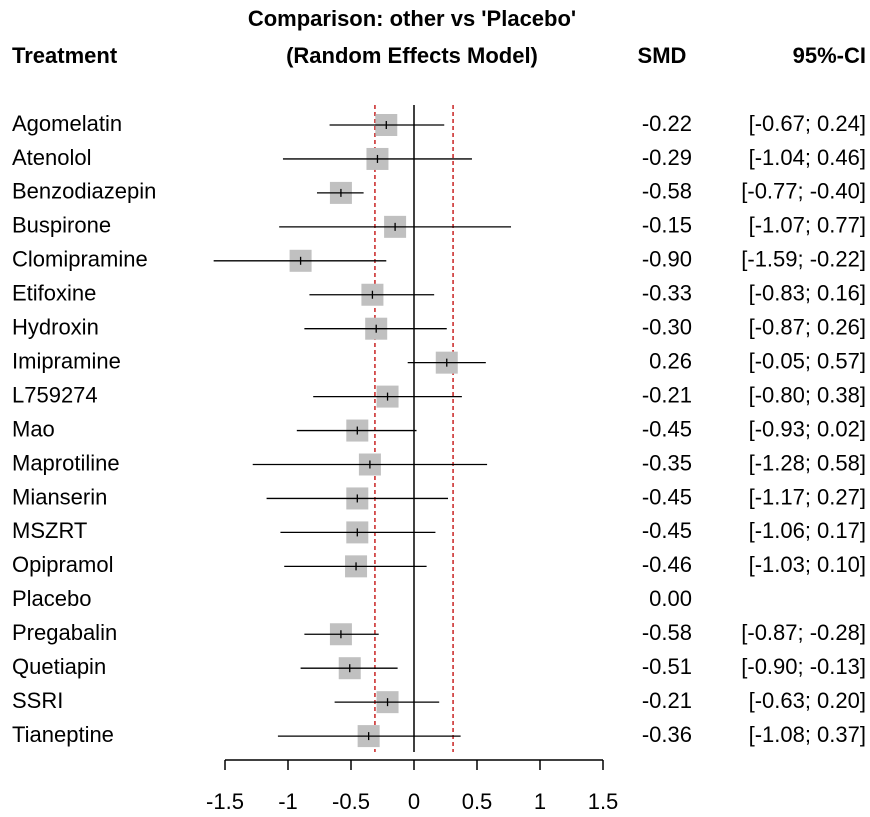  I want to click on treatment-label: SSRI, so click(37, 700).